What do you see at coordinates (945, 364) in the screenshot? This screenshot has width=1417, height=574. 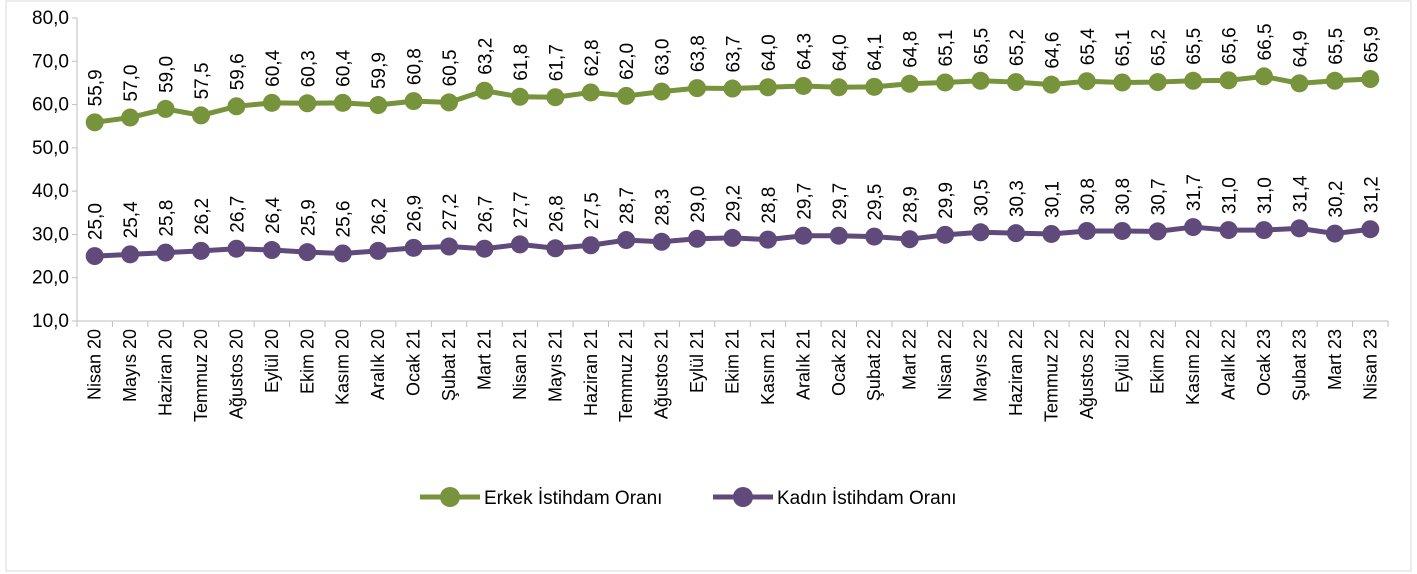 I see `x-tick-label: Nisan 22` at bounding box center [945, 364].